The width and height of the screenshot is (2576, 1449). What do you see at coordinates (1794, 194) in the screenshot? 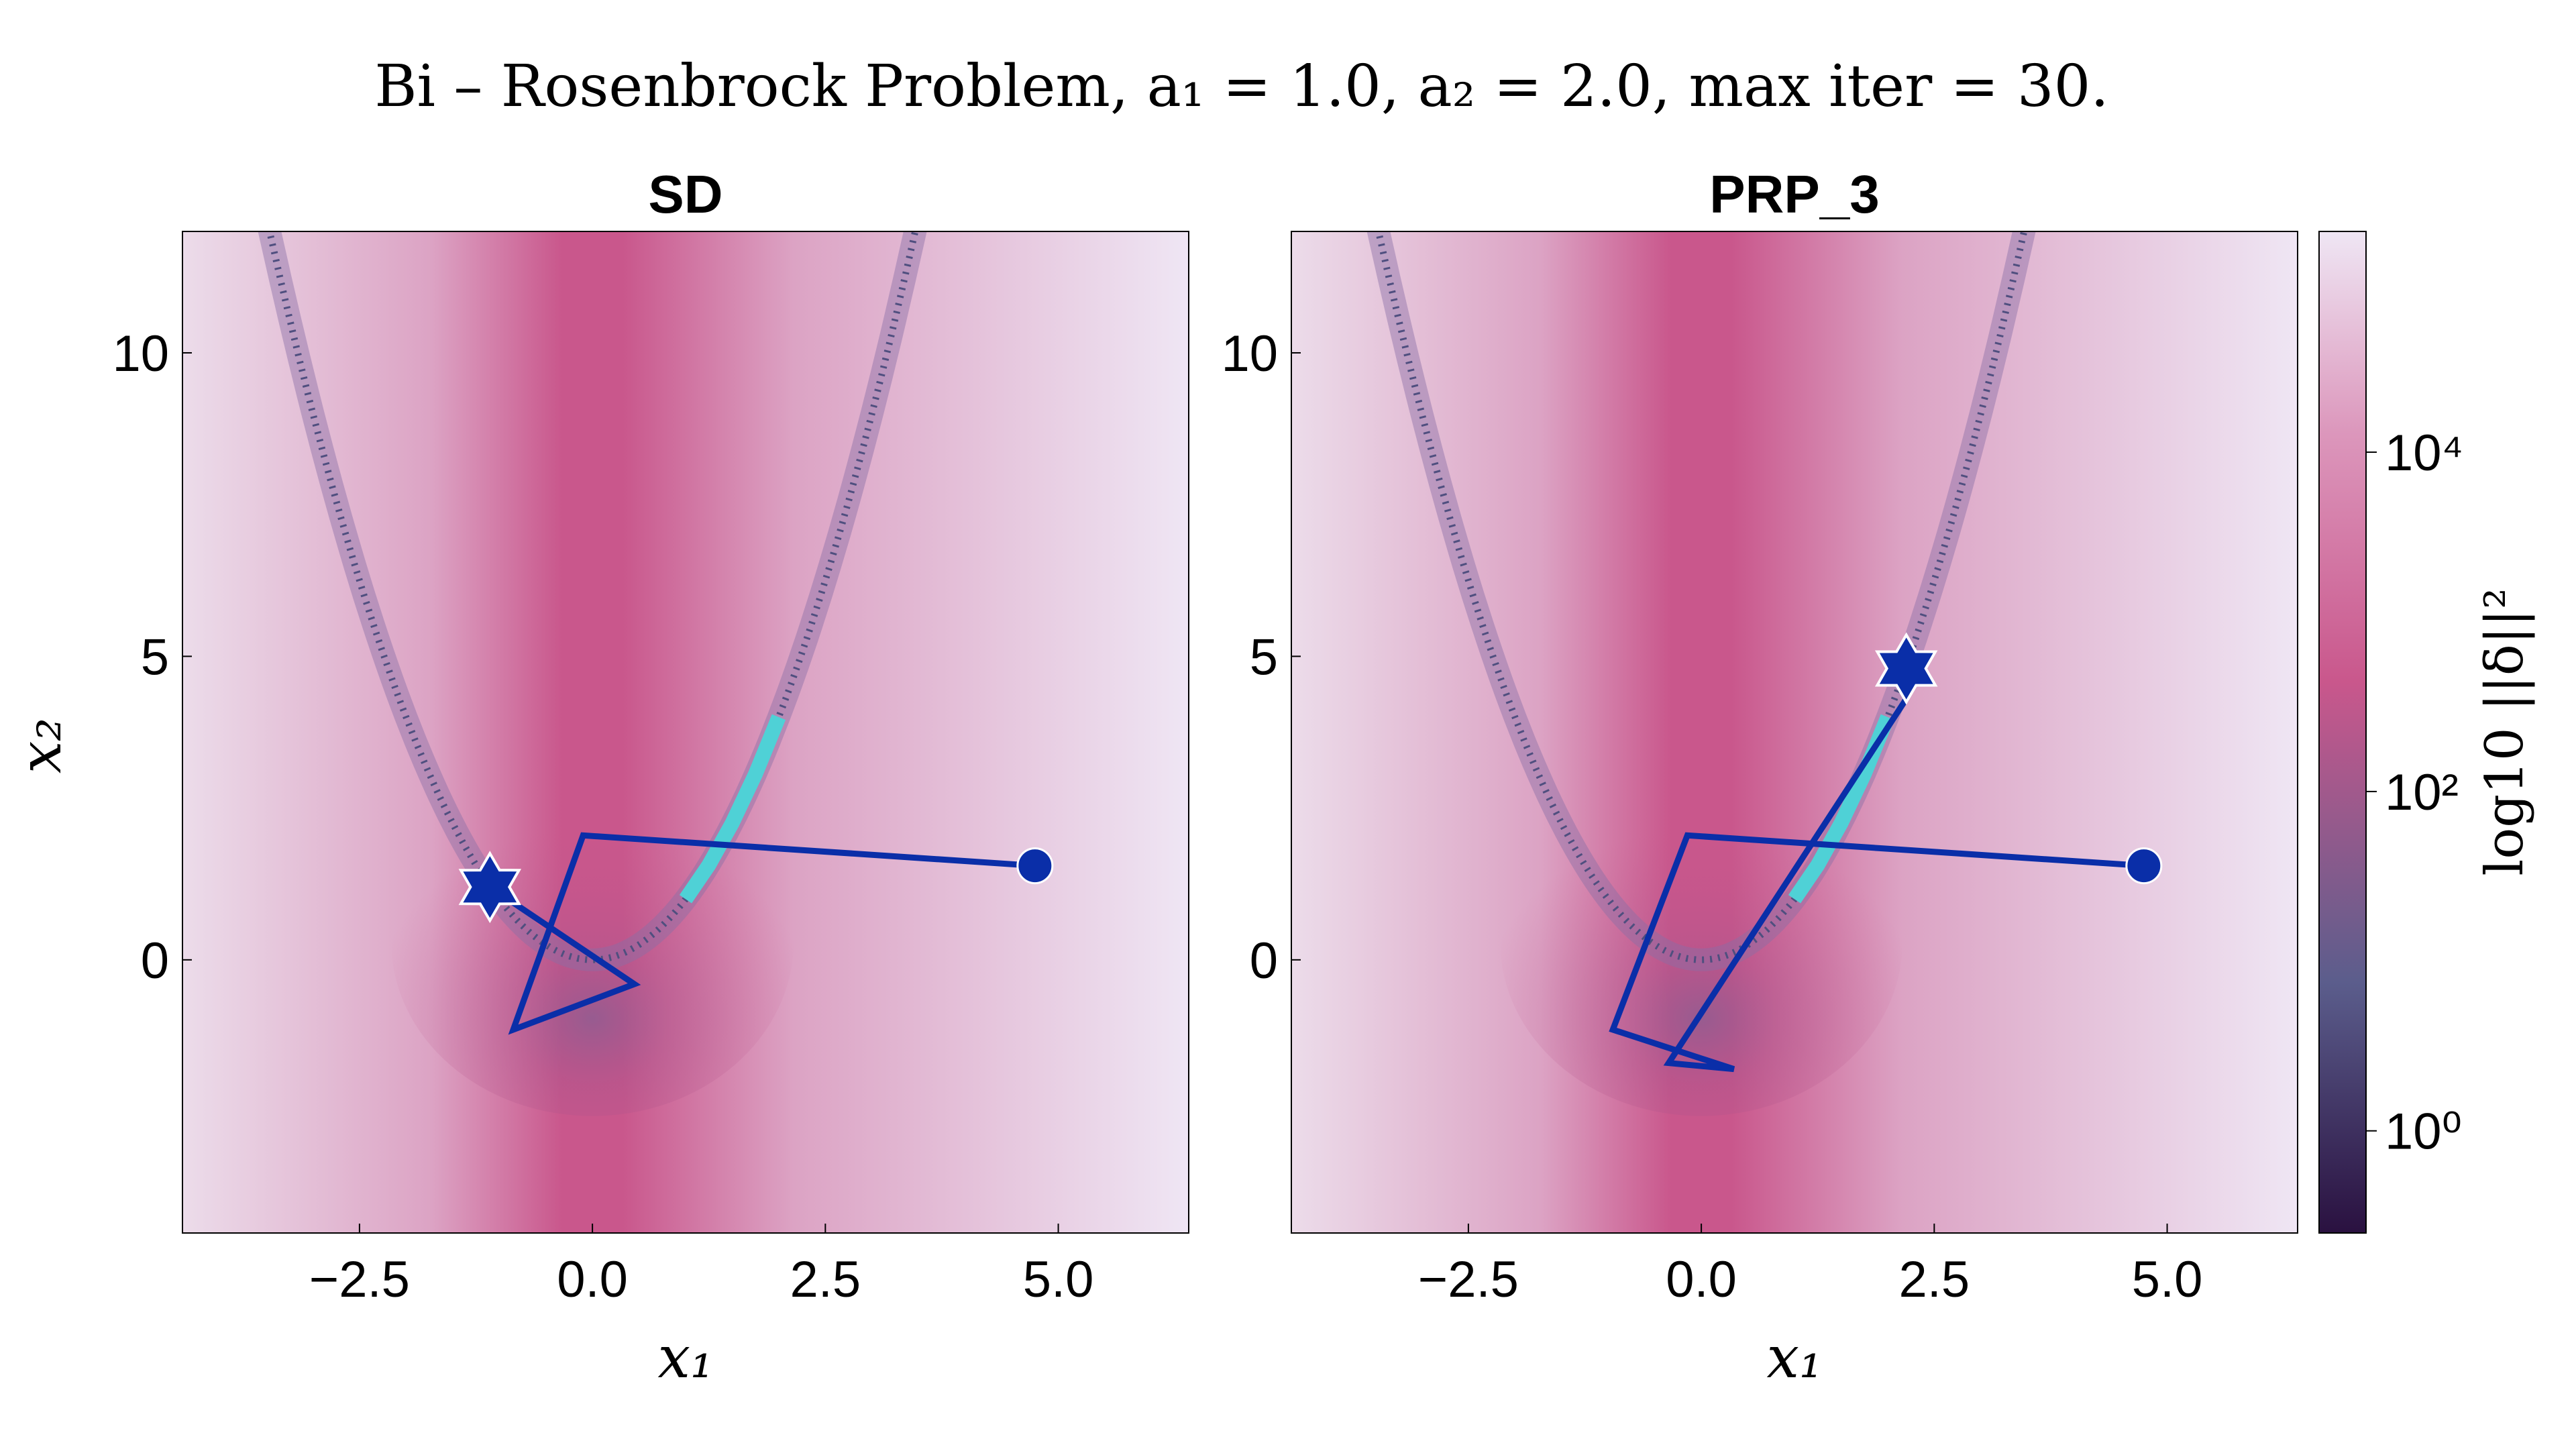
I see `panel-title: PRP_3` at bounding box center [1794, 194].